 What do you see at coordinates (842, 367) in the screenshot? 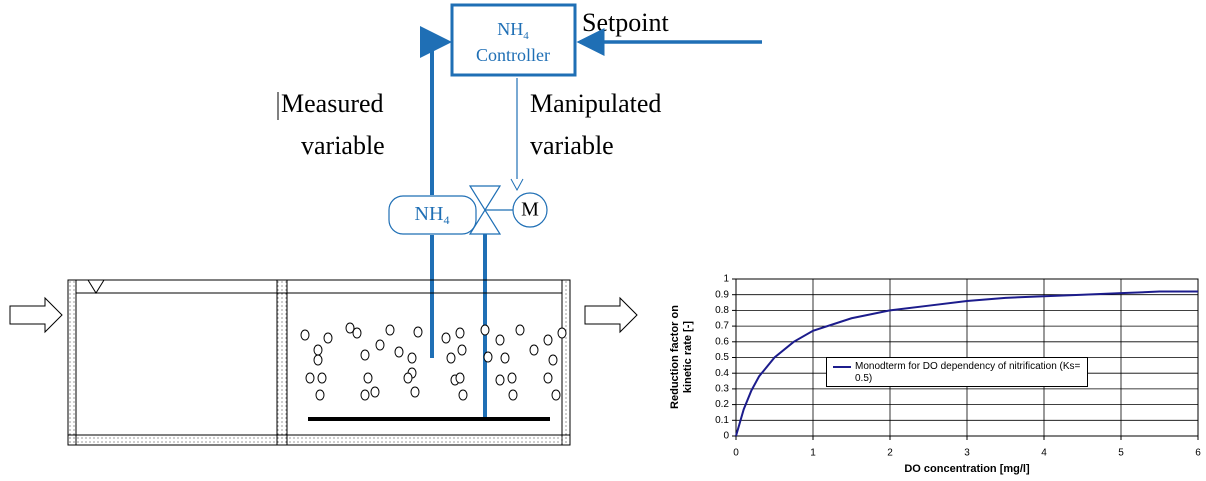
I see `legend-swatch` at bounding box center [842, 367].